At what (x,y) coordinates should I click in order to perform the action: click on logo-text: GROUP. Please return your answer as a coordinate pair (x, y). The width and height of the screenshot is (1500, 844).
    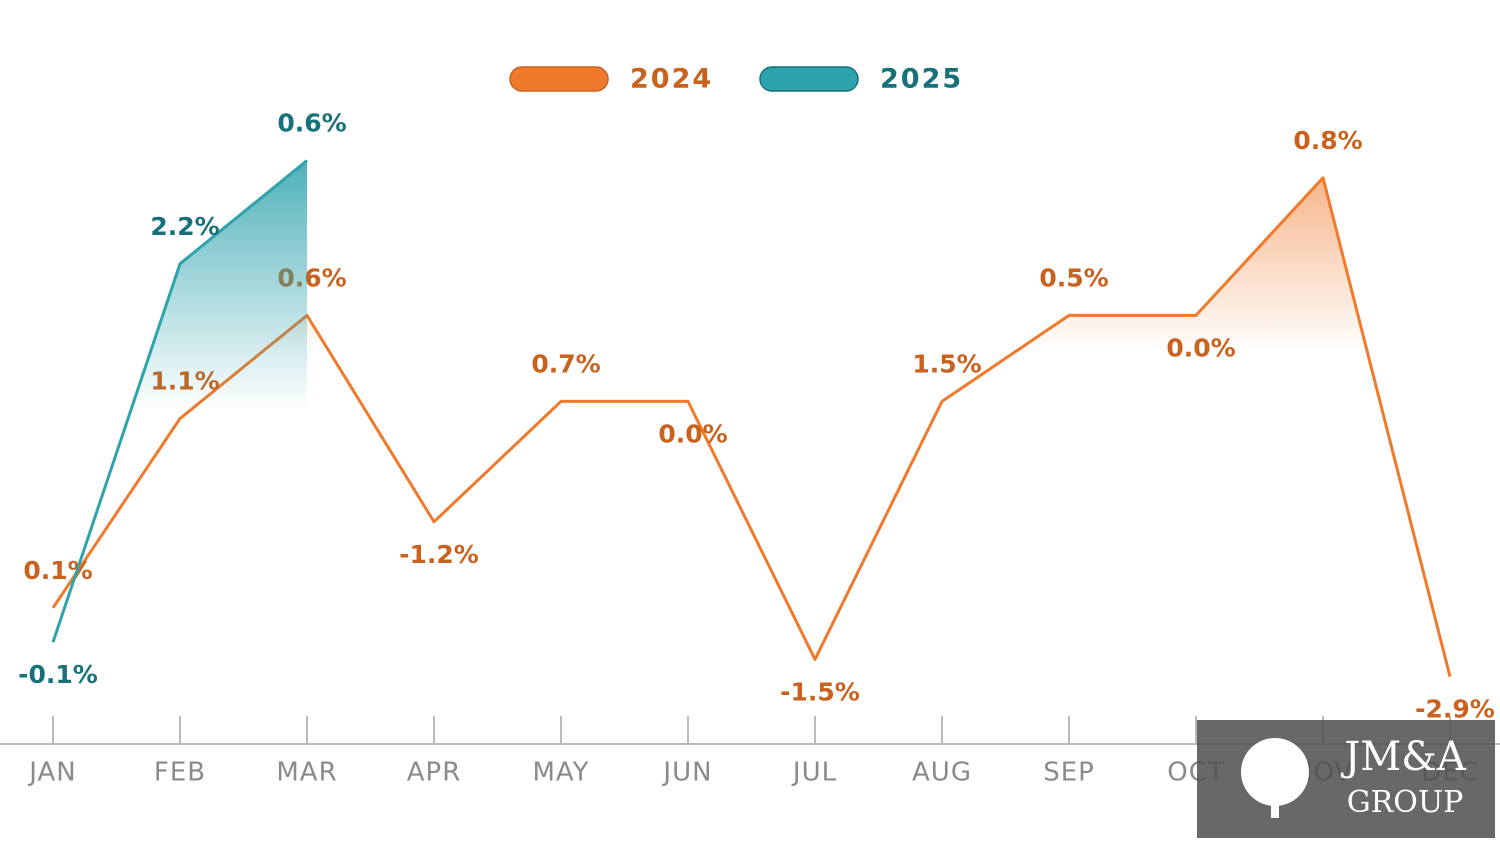
    Looking at the image, I should click on (1405, 802).